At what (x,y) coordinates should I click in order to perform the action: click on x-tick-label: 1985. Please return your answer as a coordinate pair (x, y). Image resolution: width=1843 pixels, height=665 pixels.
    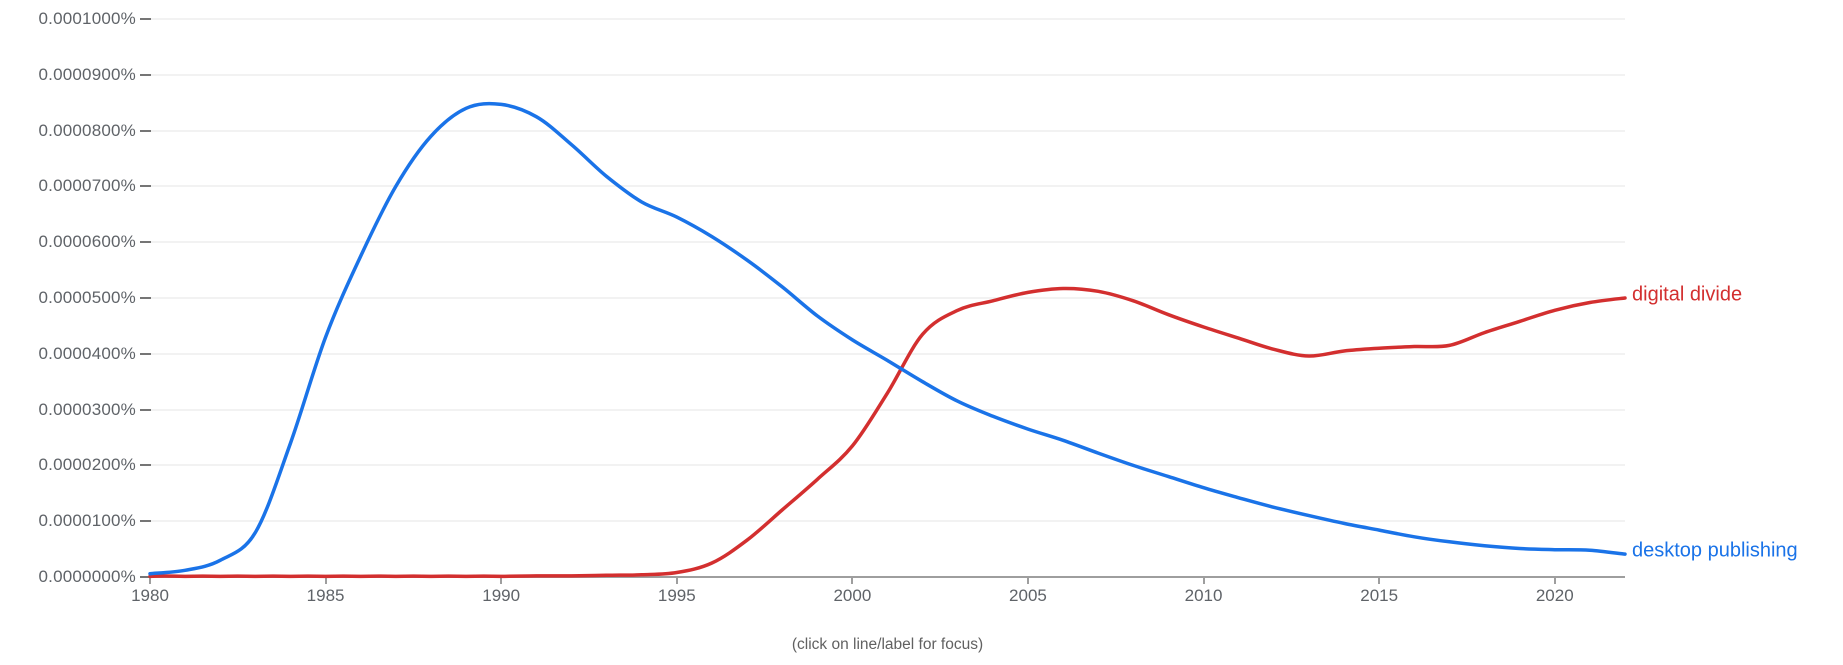
    Looking at the image, I should click on (325, 595).